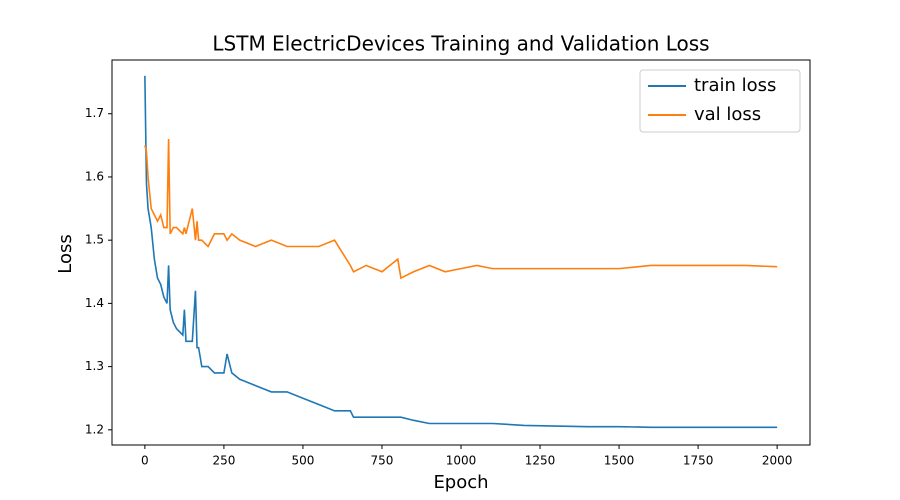 The height and width of the screenshot is (500, 900). I want to click on legend-label: train loss, so click(735, 85).